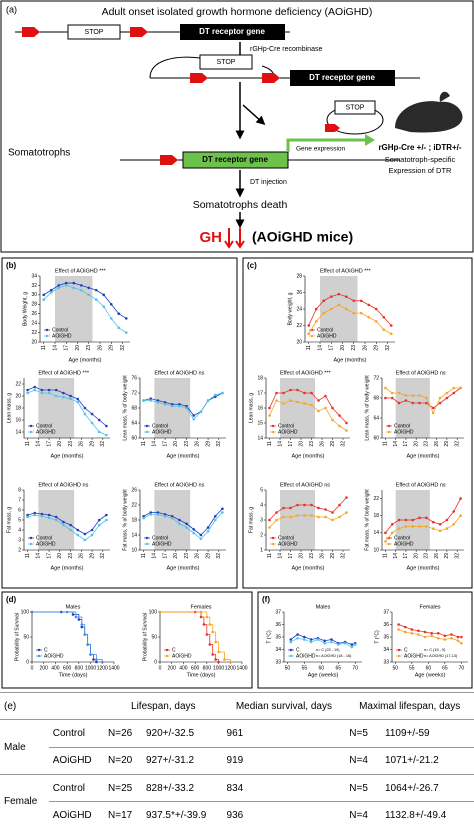  What do you see at coordinates (18, 384) in the screenshot?
I see `y-tick-label: 22` at bounding box center [18, 384].